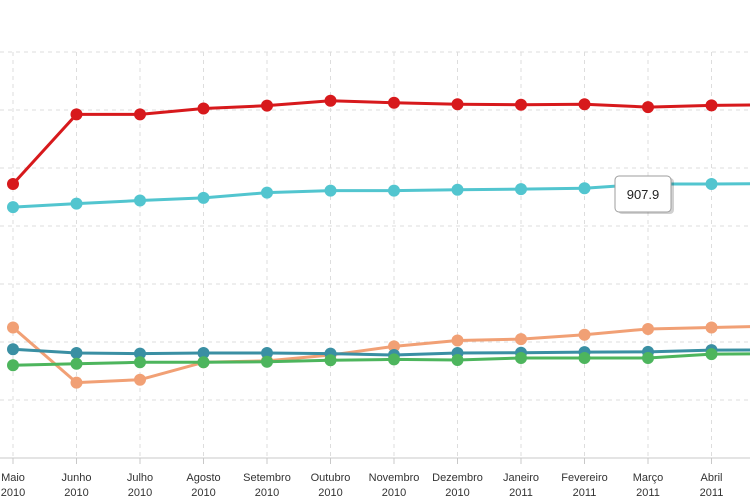 This screenshot has width=750, height=500. What do you see at coordinates (457, 478) in the screenshot?
I see `x-axis-tick-label-month: Dezembro` at bounding box center [457, 478].